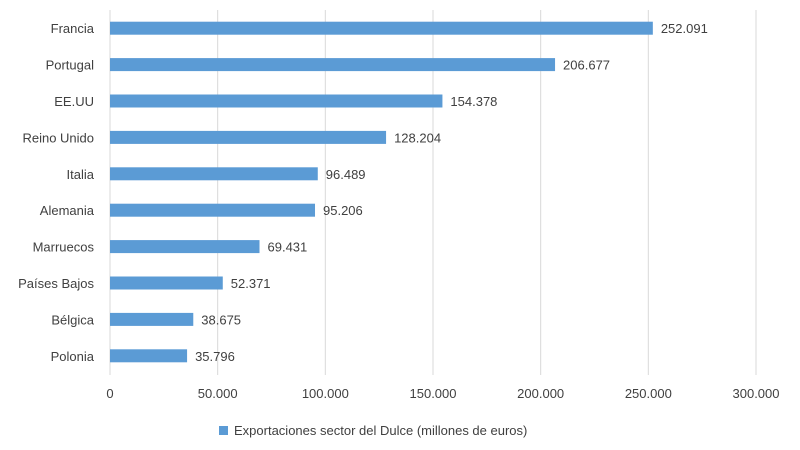 This screenshot has height=450, width=800. What do you see at coordinates (417, 137) in the screenshot?
I see `data-label: 128.204` at bounding box center [417, 137].